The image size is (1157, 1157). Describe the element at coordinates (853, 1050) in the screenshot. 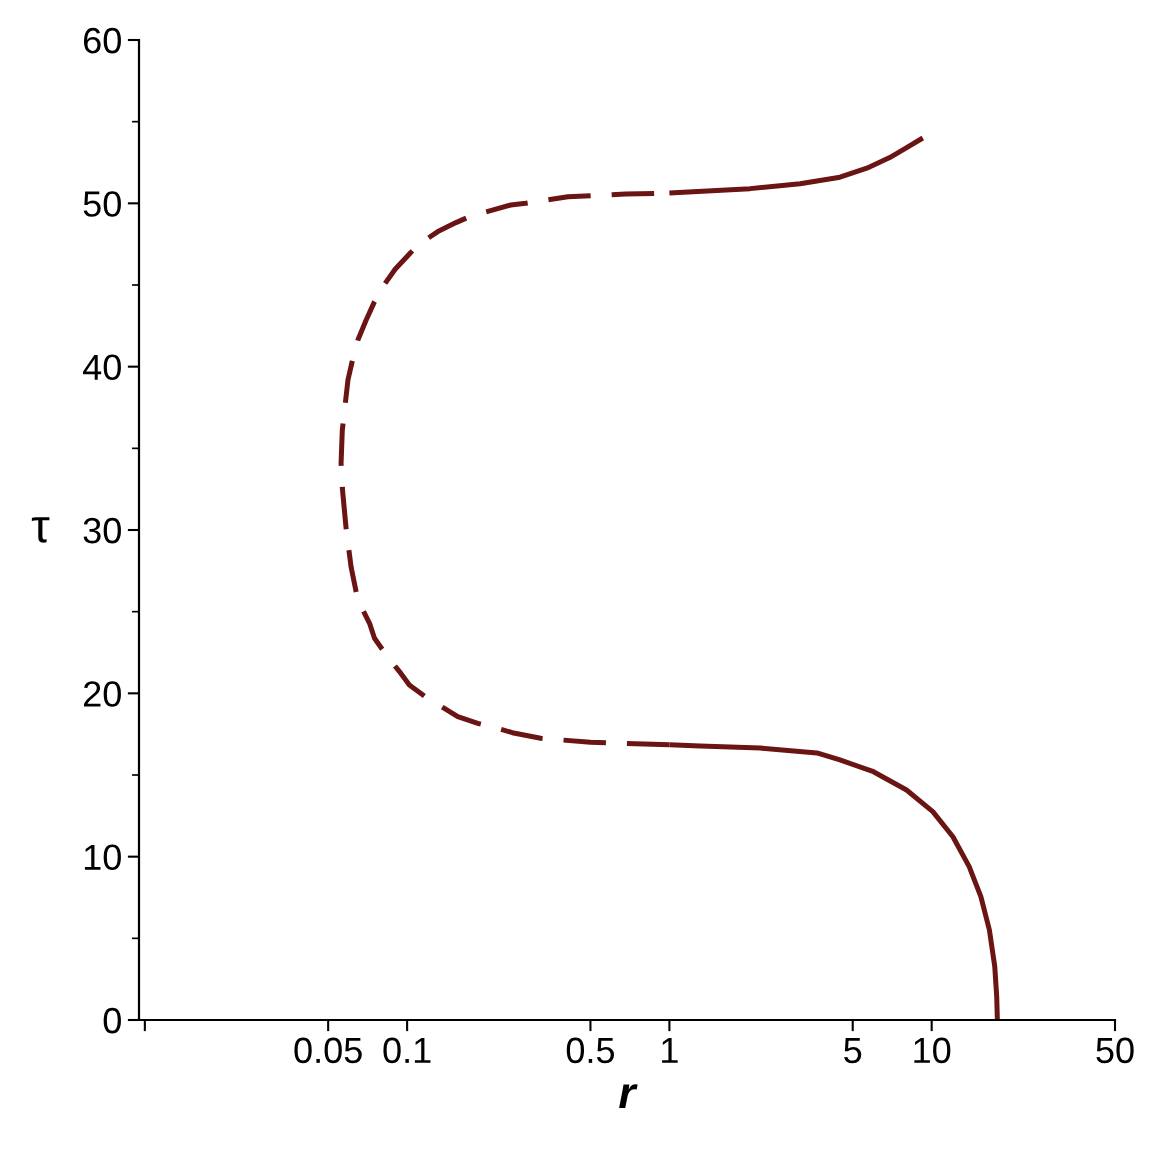

I see `x-tick-label: 5` at that location.